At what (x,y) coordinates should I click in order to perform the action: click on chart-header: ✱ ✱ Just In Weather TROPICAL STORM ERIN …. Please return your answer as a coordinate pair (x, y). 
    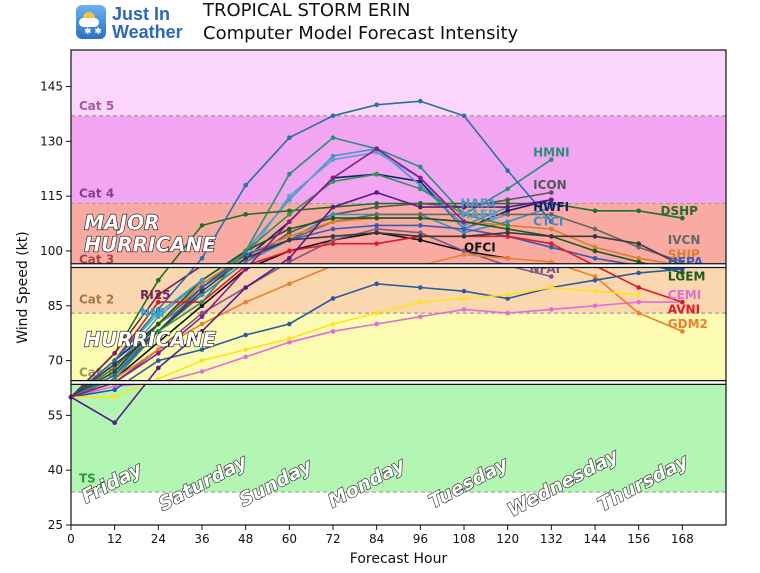
    Looking at the image, I should click on (380, 23).